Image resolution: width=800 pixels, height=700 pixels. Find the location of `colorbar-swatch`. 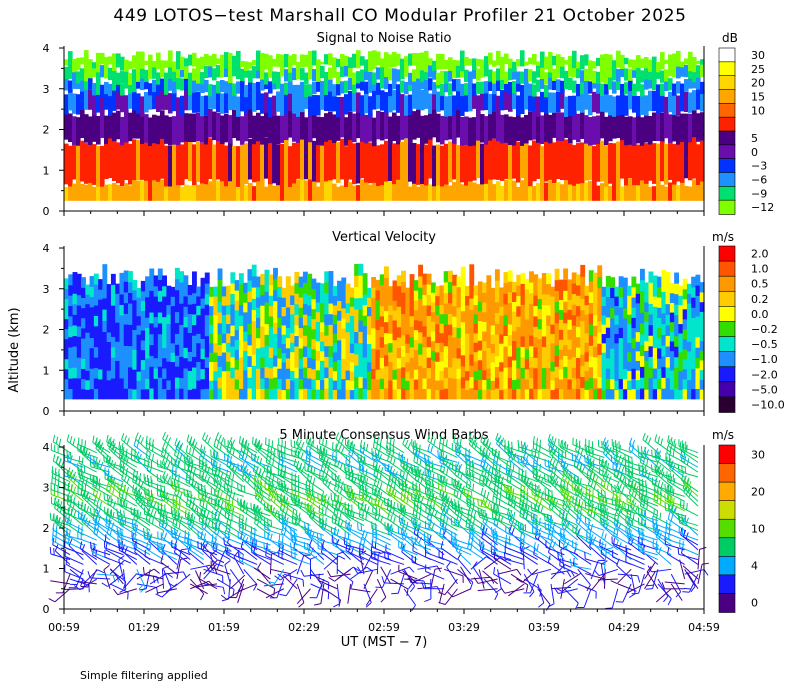

colorbar-swatch is located at coordinates (727, 389).